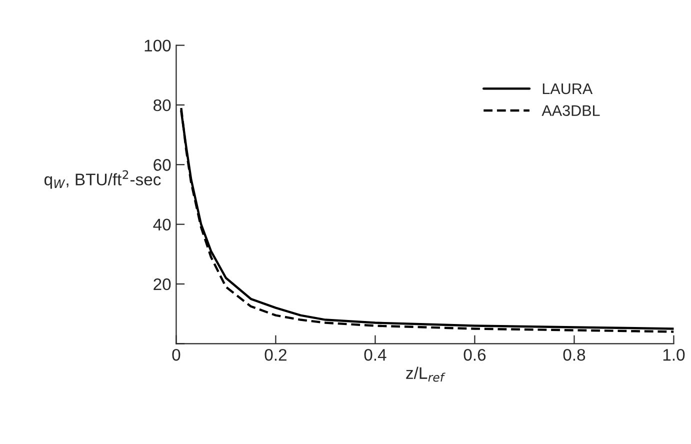 The image size is (691, 444). I want to click on y-tick-label: 80, so click(162, 105).